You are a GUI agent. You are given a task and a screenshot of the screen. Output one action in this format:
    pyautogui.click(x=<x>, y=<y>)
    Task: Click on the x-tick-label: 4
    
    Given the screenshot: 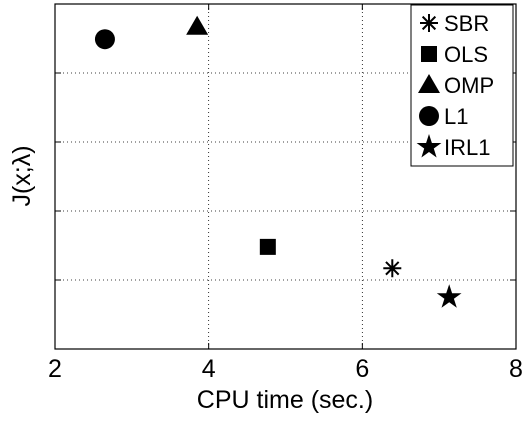 What is the action you would take?
    pyautogui.click(x=209, y=369)
    